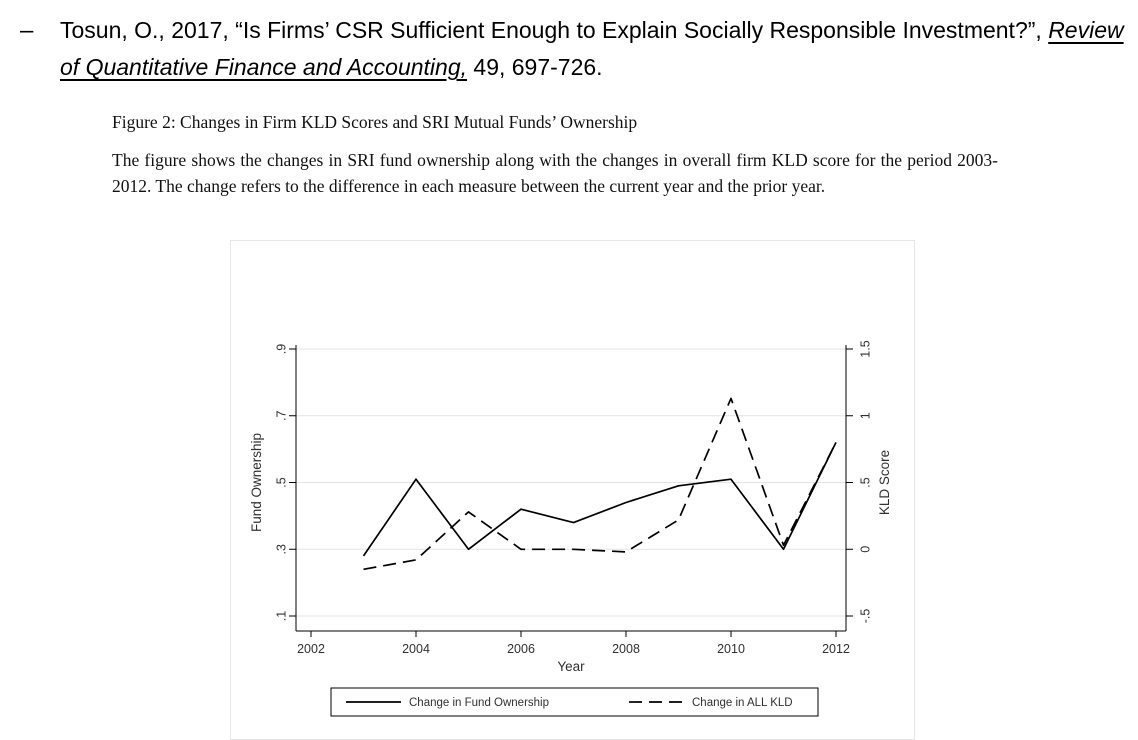  What do you see at coordinates (836, 649) in the screenshot?
I see `x-tick-label: 2012` at bounding box center [836, 649].